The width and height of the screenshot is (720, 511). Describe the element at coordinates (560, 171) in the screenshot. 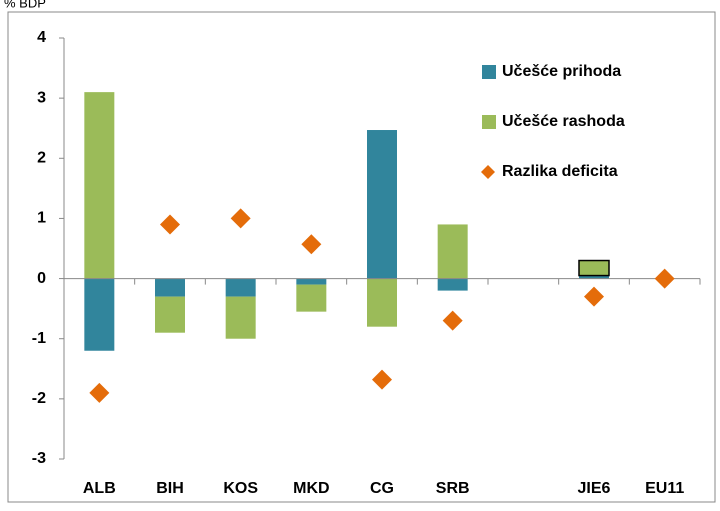

I see `legend-label: Razlika deficita` at that location.